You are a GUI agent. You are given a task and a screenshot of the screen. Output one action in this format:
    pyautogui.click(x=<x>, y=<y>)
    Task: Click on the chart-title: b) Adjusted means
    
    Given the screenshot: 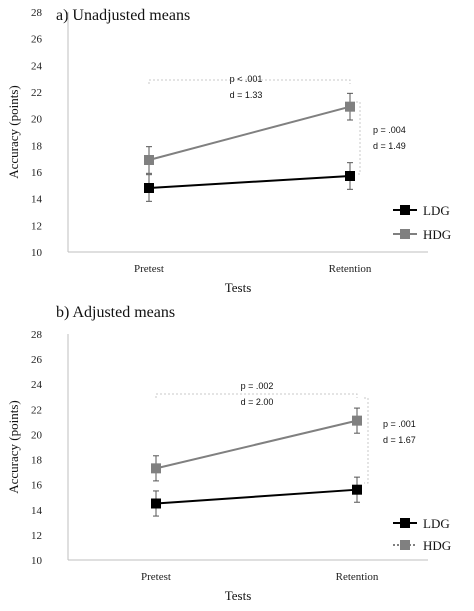 What is the action you would take?
    pyautogui.click(x=115, y=312)
    